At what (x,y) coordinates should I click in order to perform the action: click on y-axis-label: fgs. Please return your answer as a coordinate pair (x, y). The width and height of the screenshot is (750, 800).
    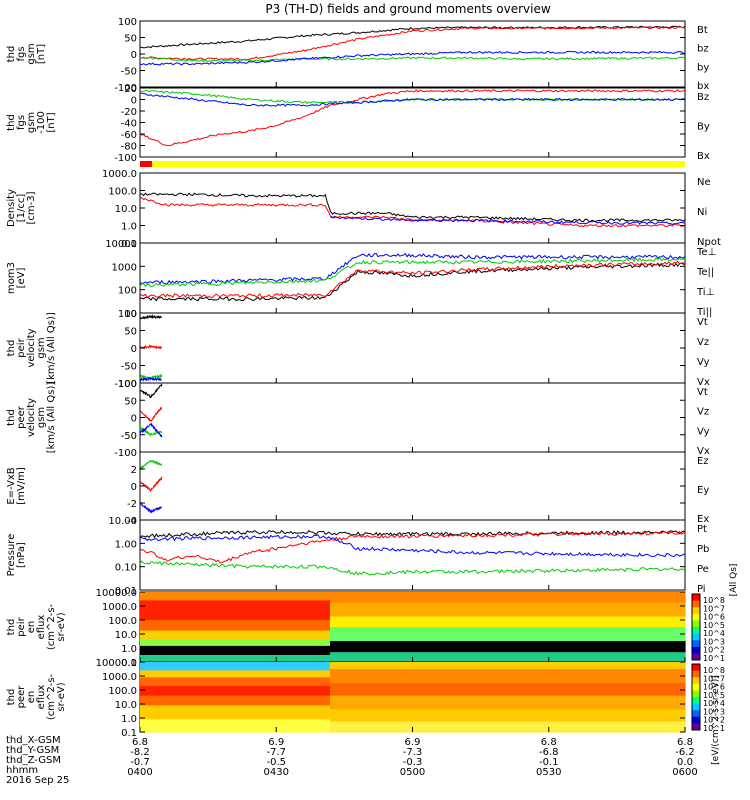
    Looking at the image, I should click on (21, 53).